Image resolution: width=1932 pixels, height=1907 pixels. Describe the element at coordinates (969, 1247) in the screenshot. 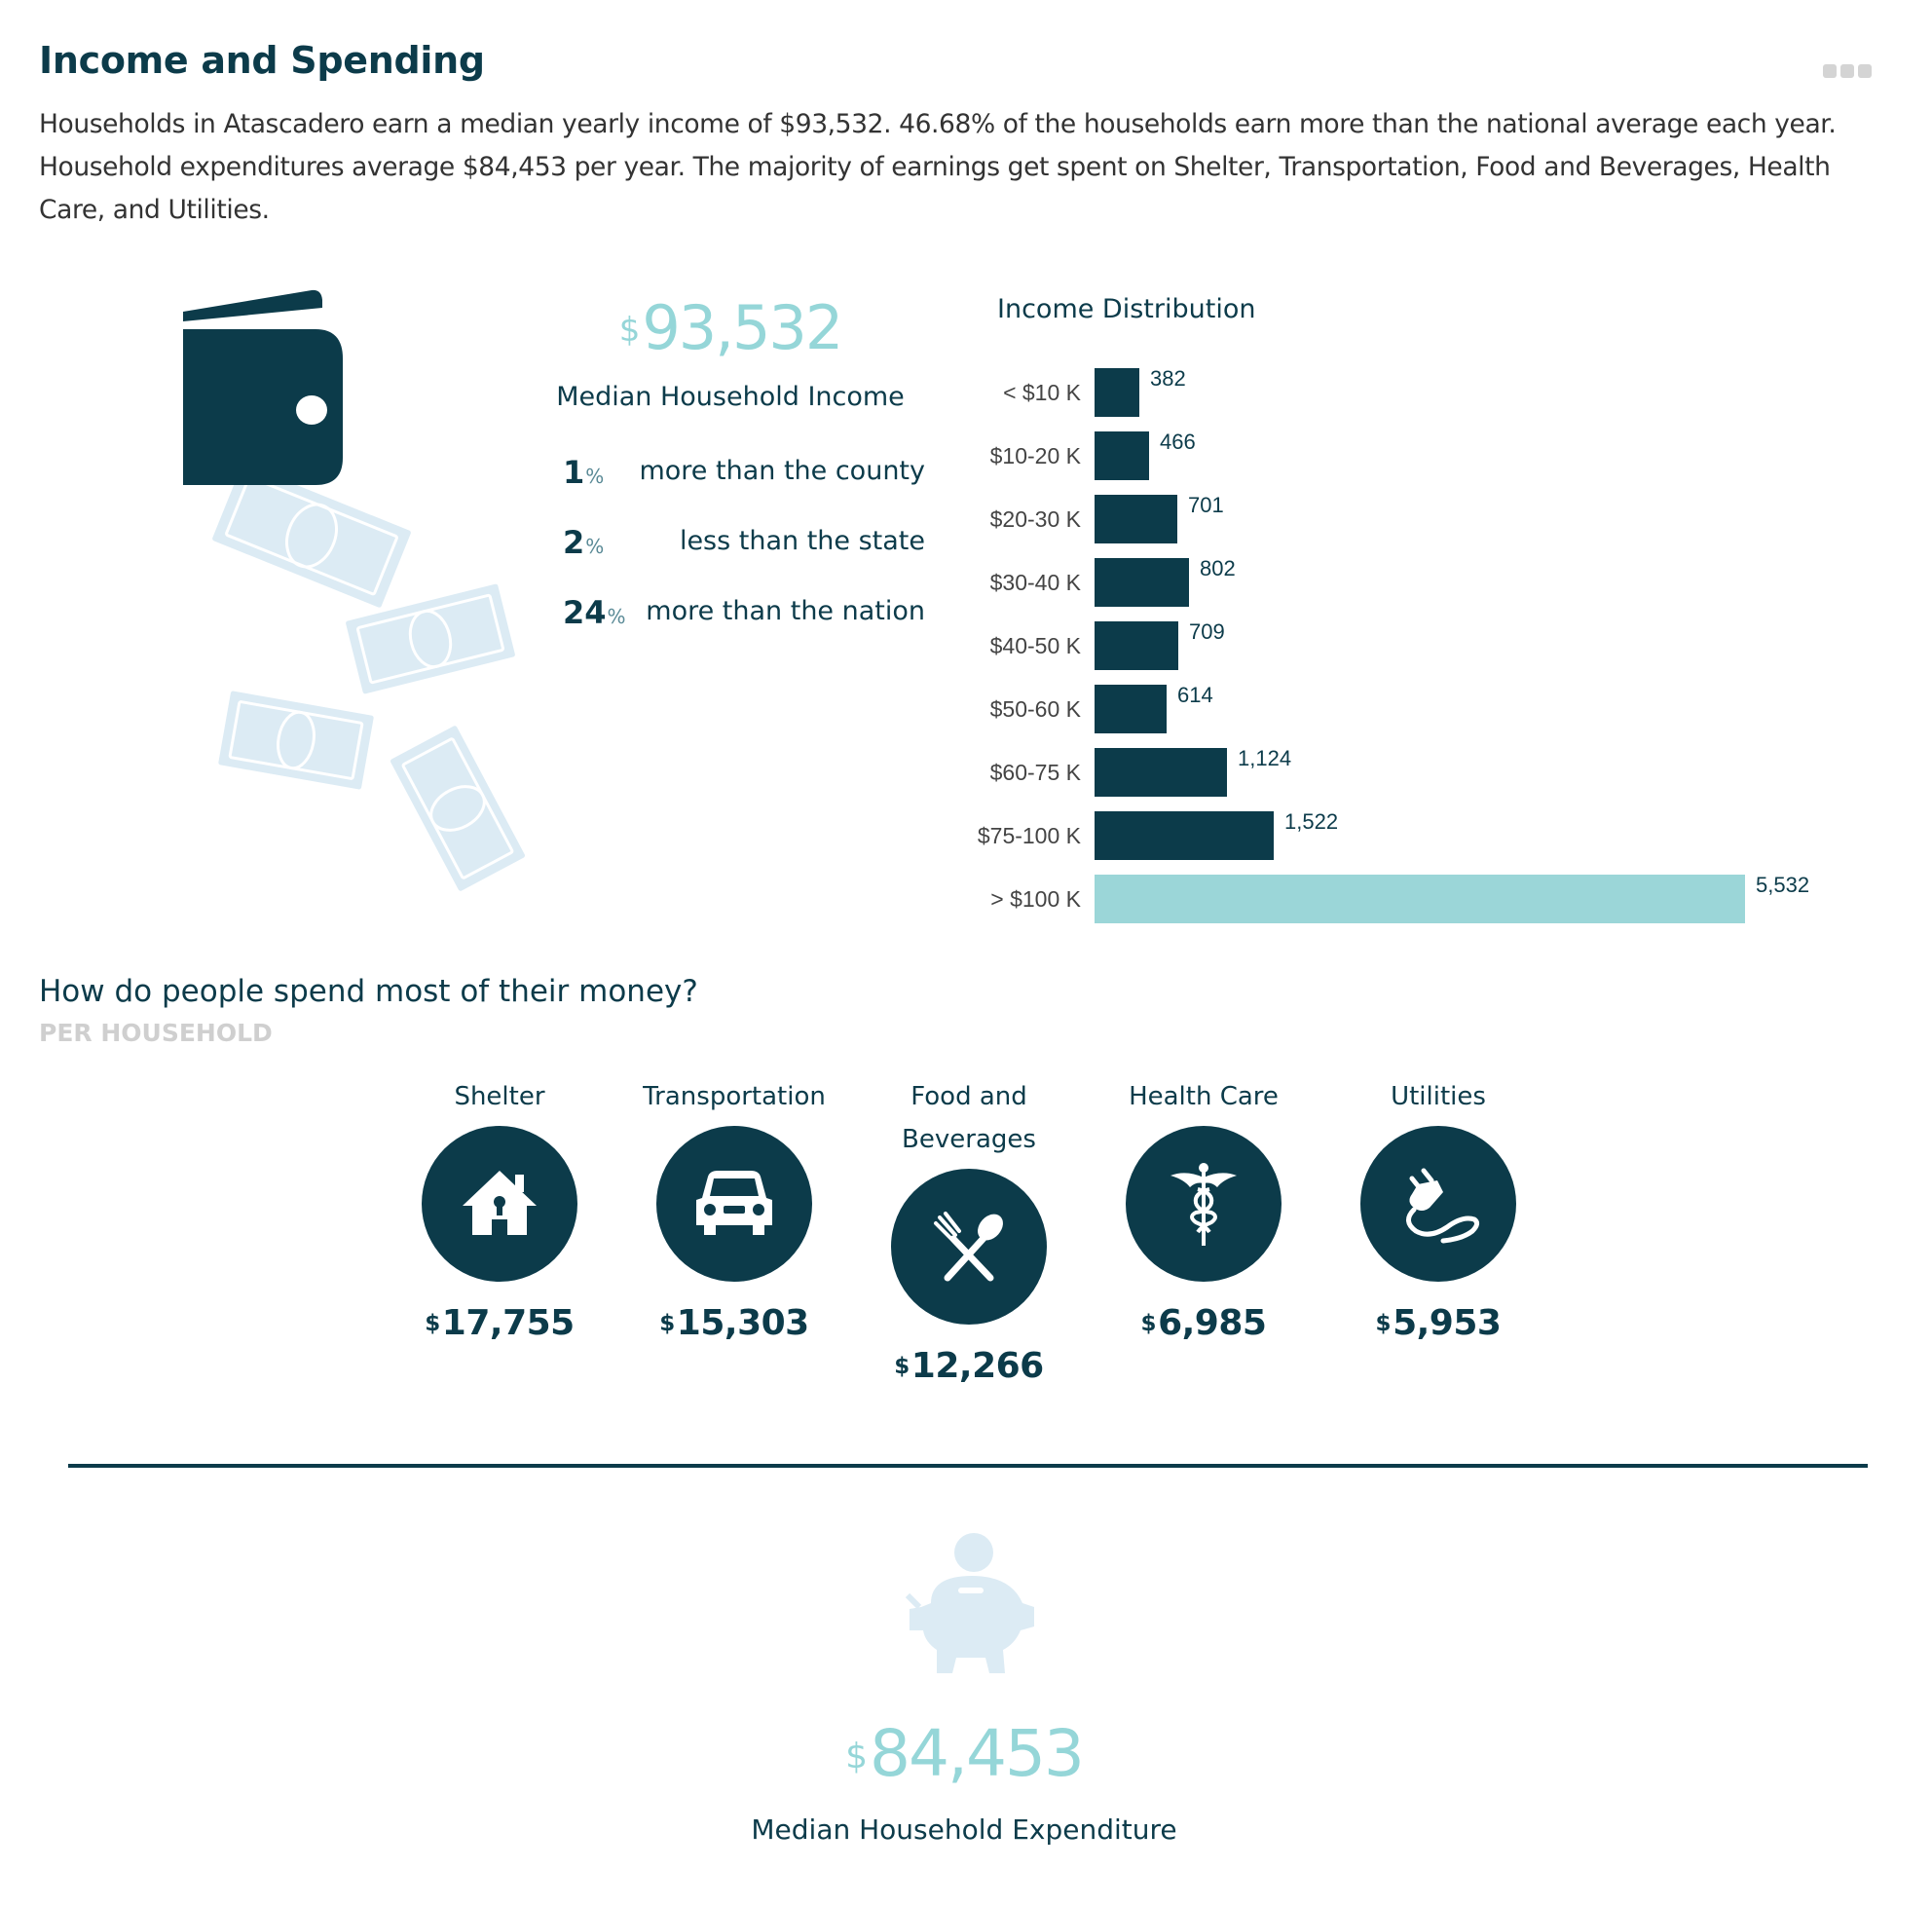

I see `fork-spoon-icon` at that location.